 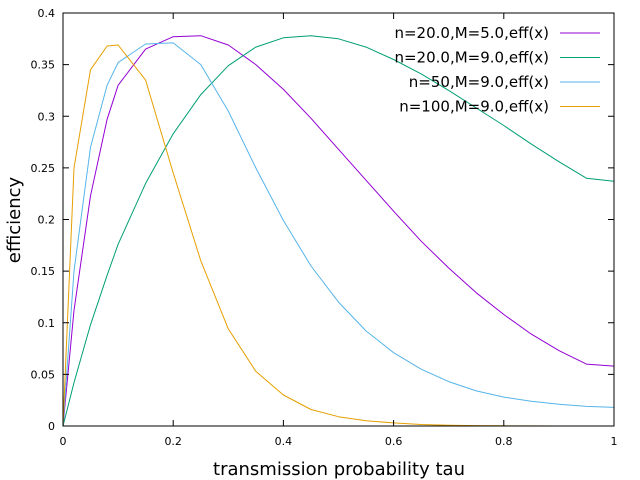 I want to click on x-axis-title: transmission probability tau, so click(x=339, y=469).